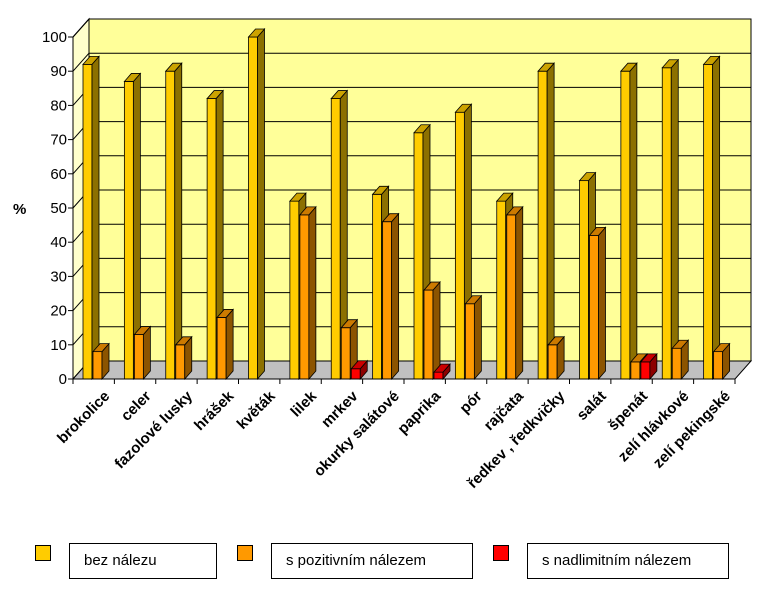 Image resolution: width=772 pixels, height=596 pixels. Describe the element at coordinates (142, 330) in the screenshot. I see `bar-series2-2-top` at that location.